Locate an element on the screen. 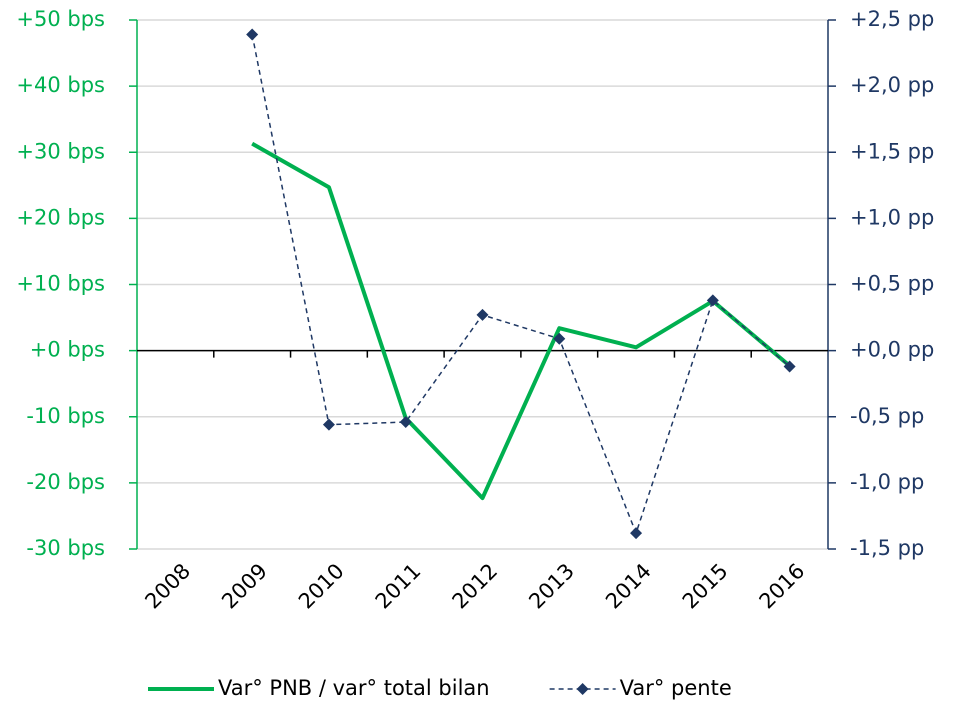 Image resolution: width=960 pixels, height=706 pixels. y-tick-label: +0 bps is located at coordinates (67, 350).